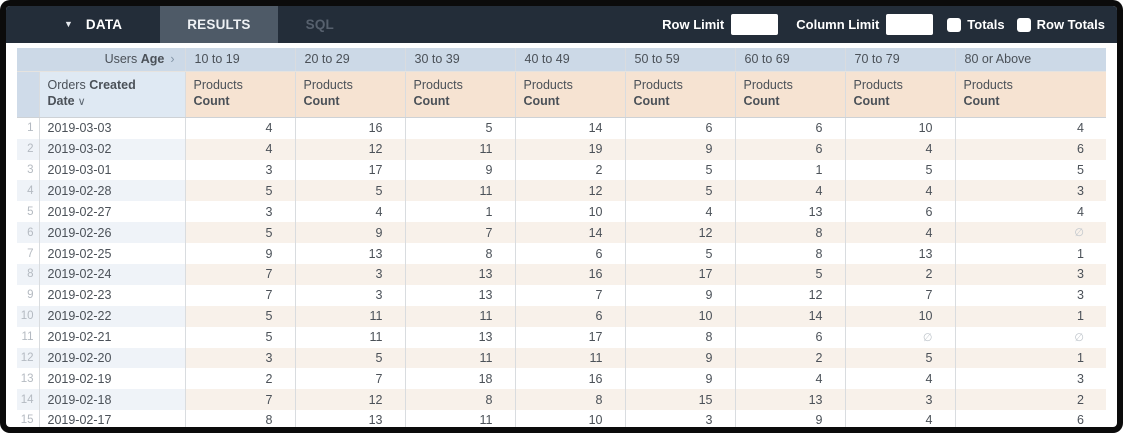 The image size is (1123, 433). I want to click on date-cell: 2019-02-28, so click(111, 191).